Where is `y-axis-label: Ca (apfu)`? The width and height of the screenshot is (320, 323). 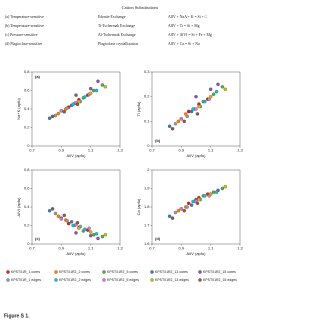
y-axis-label: Ca (apfu) is located at coordinates (138, 206).